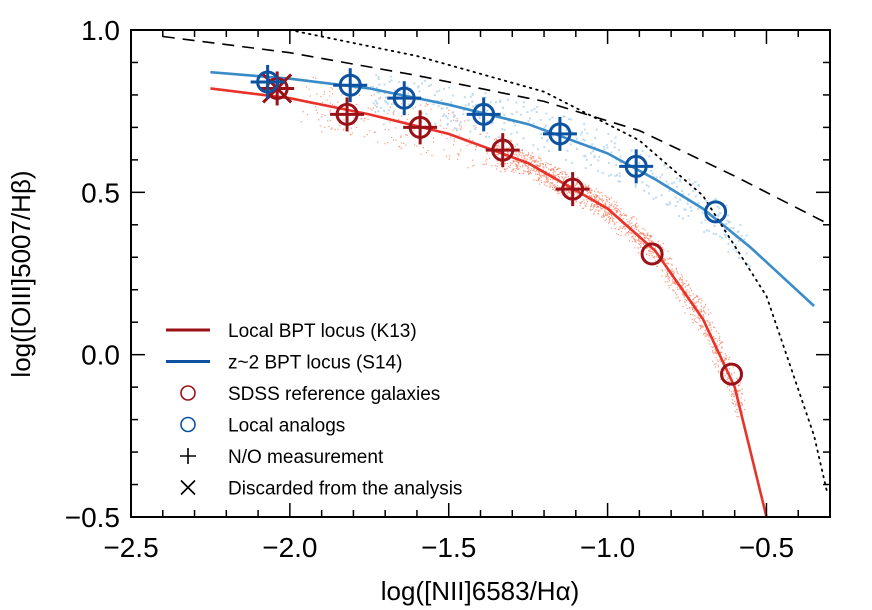 The width and height of the screenshot is (872, 610). I want to click on legend-label: Local analogs, so click(286, 426).